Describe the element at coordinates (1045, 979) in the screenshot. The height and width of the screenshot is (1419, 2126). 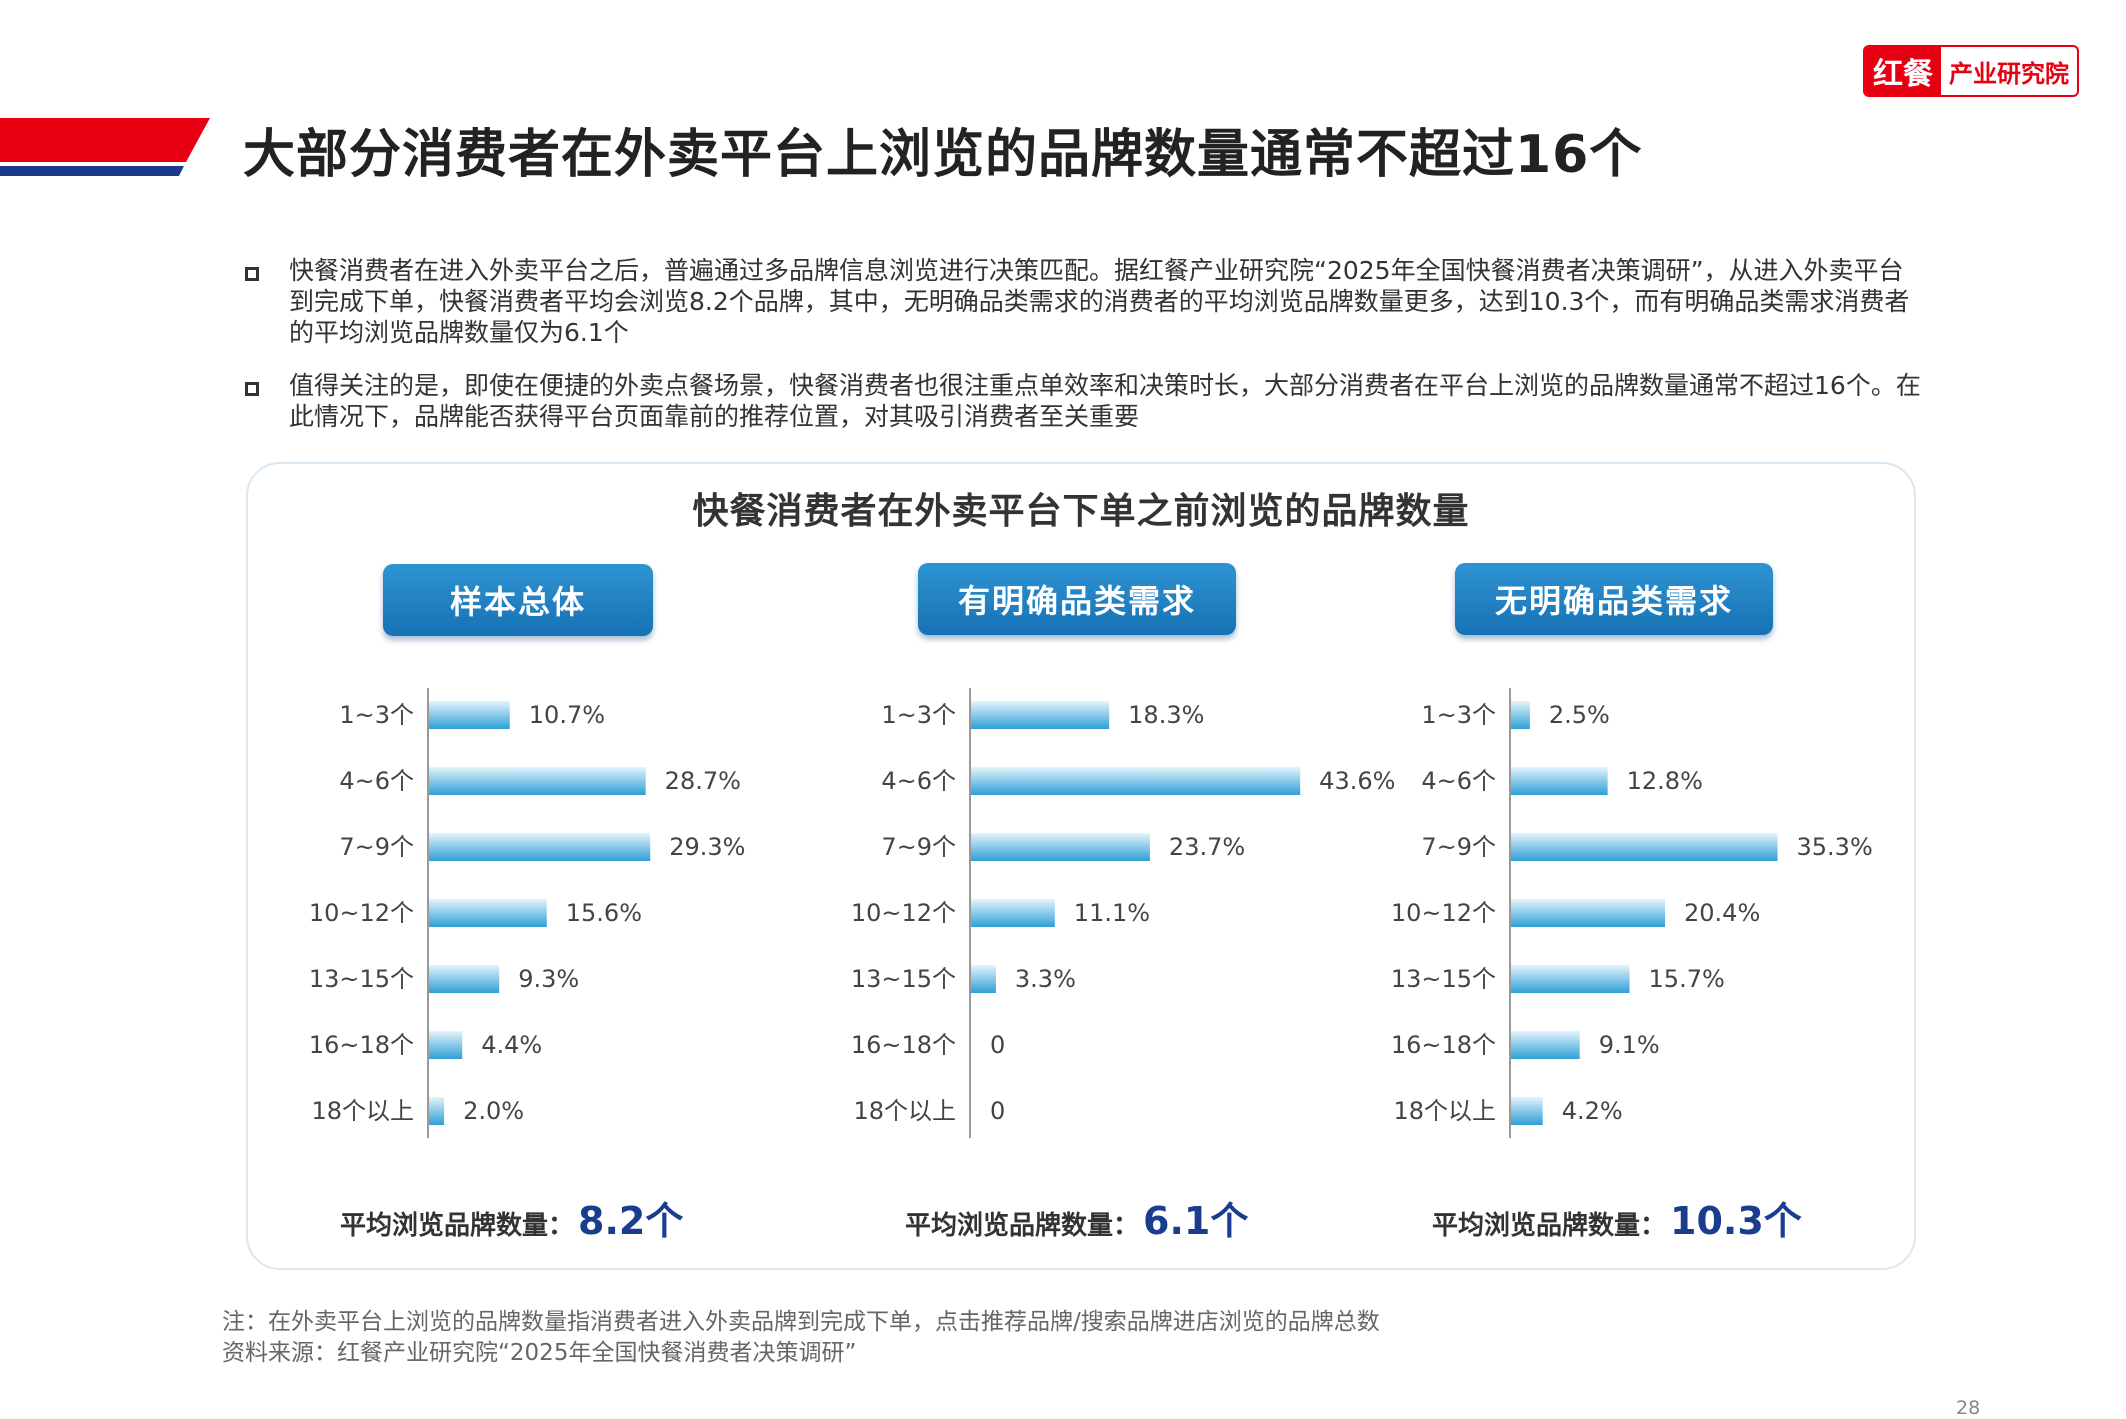
I see `data-label: 3.3%` at that location.